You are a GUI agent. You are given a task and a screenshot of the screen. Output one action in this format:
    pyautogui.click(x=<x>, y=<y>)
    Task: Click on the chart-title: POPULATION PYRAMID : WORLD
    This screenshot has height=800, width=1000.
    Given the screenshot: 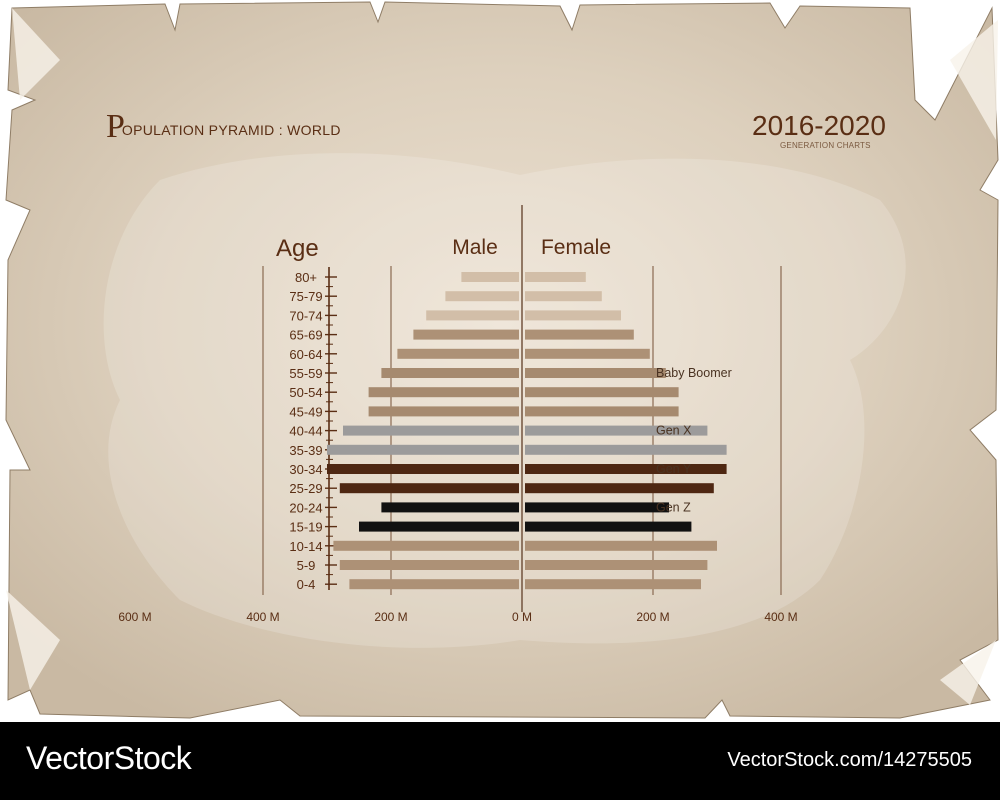 What is the action you would take?
    pyautogui.click(x=223, y=127)
    